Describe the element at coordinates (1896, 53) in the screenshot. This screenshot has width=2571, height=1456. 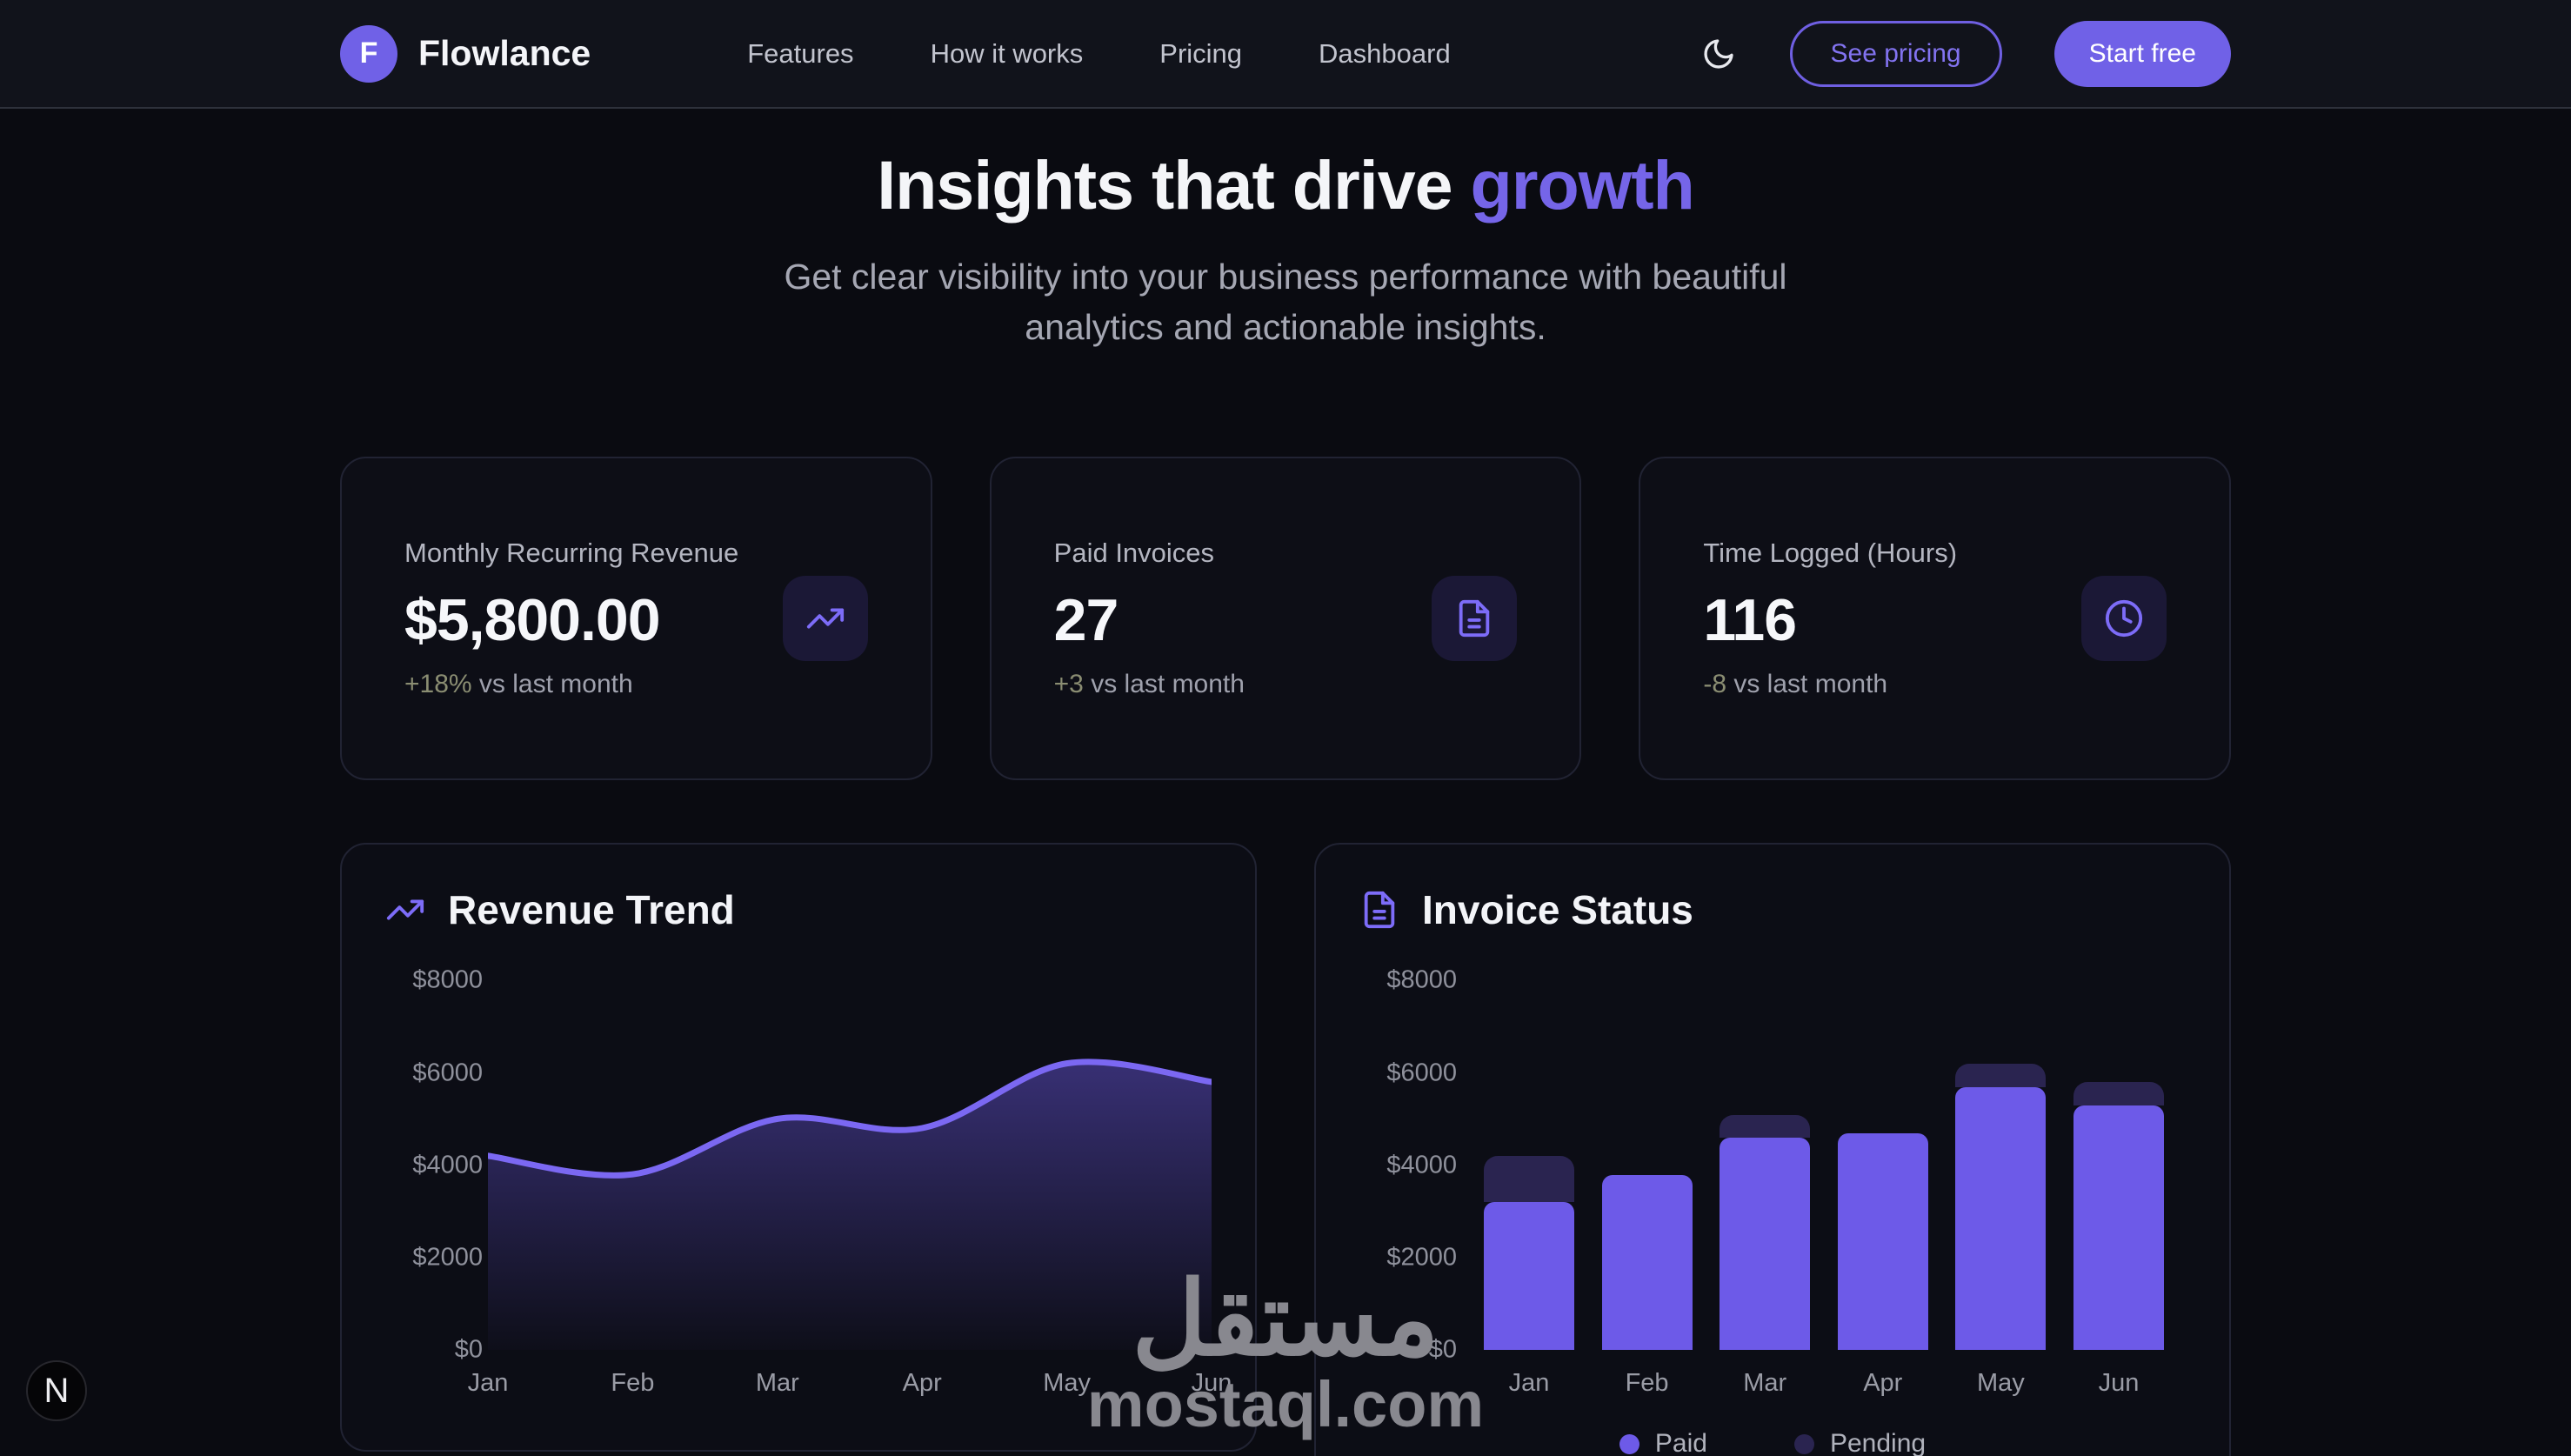
I see `see-pricing-button: See pricing` at that location.